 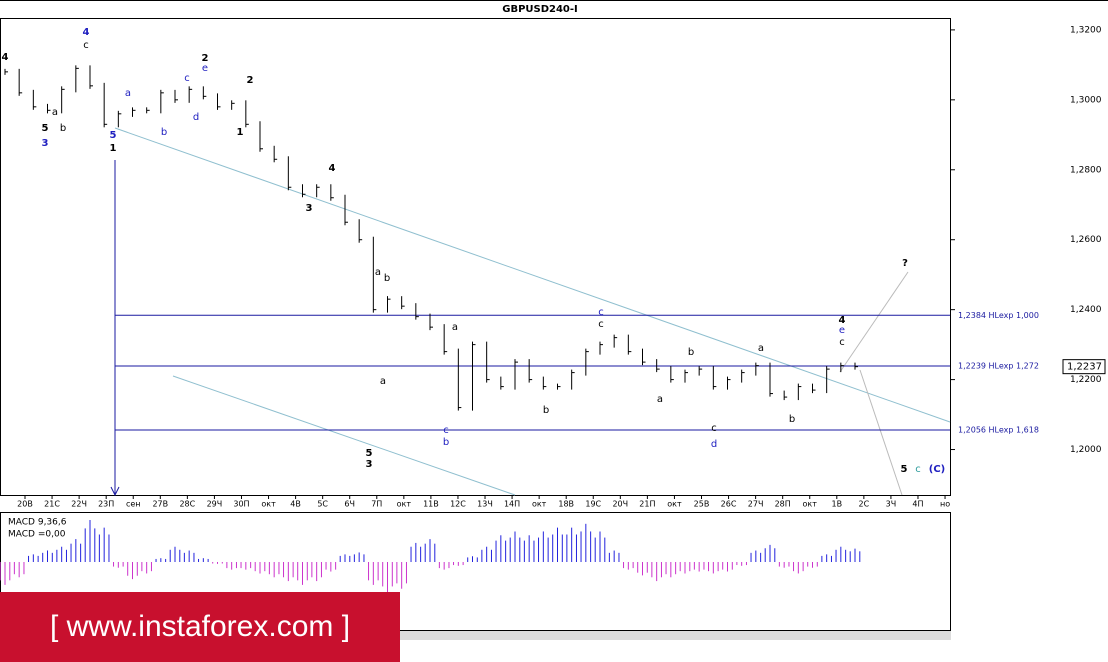 What do you see at coordinates (1086, 310) in the screenshot?
I see `y-tick-label: 1,2400` at bounding box center [1086, 310].